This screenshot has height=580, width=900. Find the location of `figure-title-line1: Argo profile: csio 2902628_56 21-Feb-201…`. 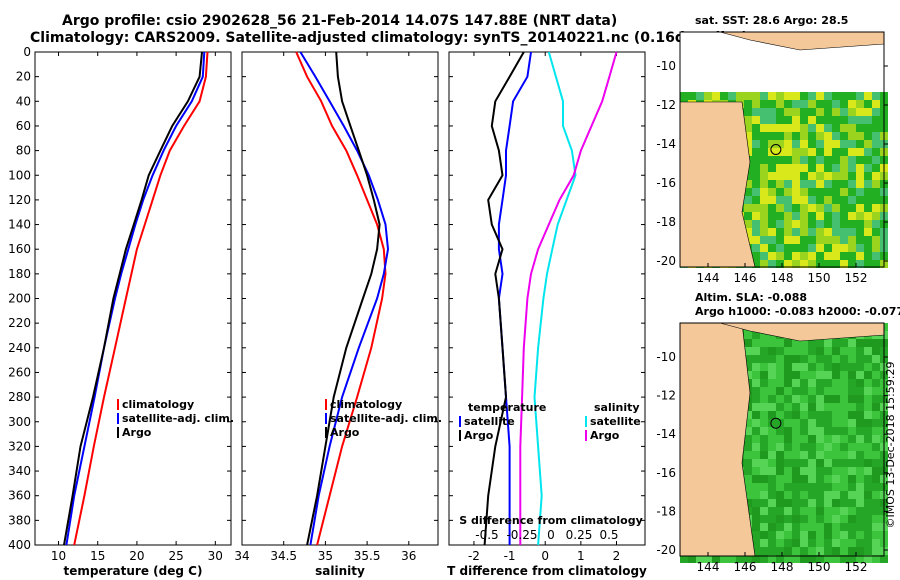

figure-title-line1: Argo profile: csio 2902628_56 21-Feb-201… is located at coordinates (340, 21).